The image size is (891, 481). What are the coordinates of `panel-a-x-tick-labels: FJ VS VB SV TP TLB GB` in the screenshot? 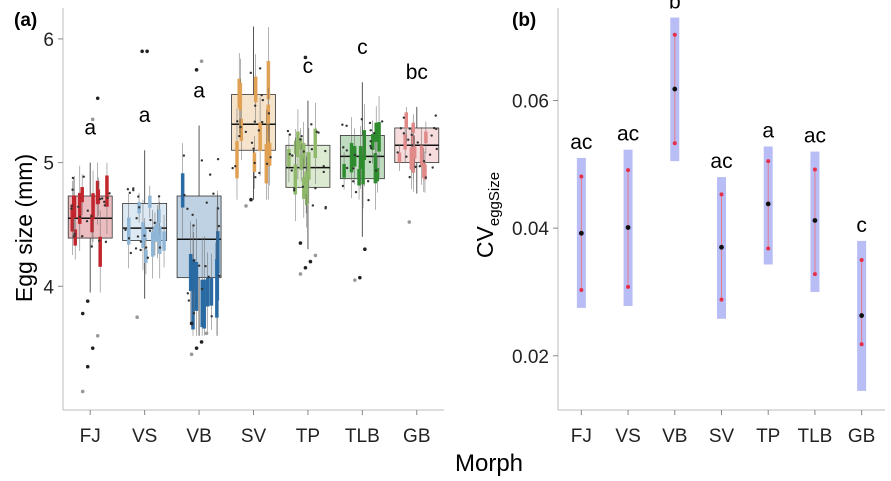 It's located at (255, 436).